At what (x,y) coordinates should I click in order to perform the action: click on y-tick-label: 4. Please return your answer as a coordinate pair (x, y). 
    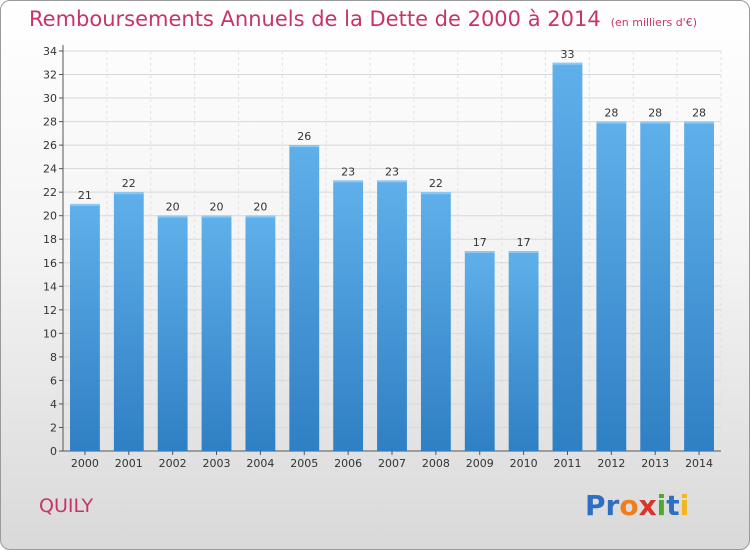
    Looking at the image, I should click on (53, 404).